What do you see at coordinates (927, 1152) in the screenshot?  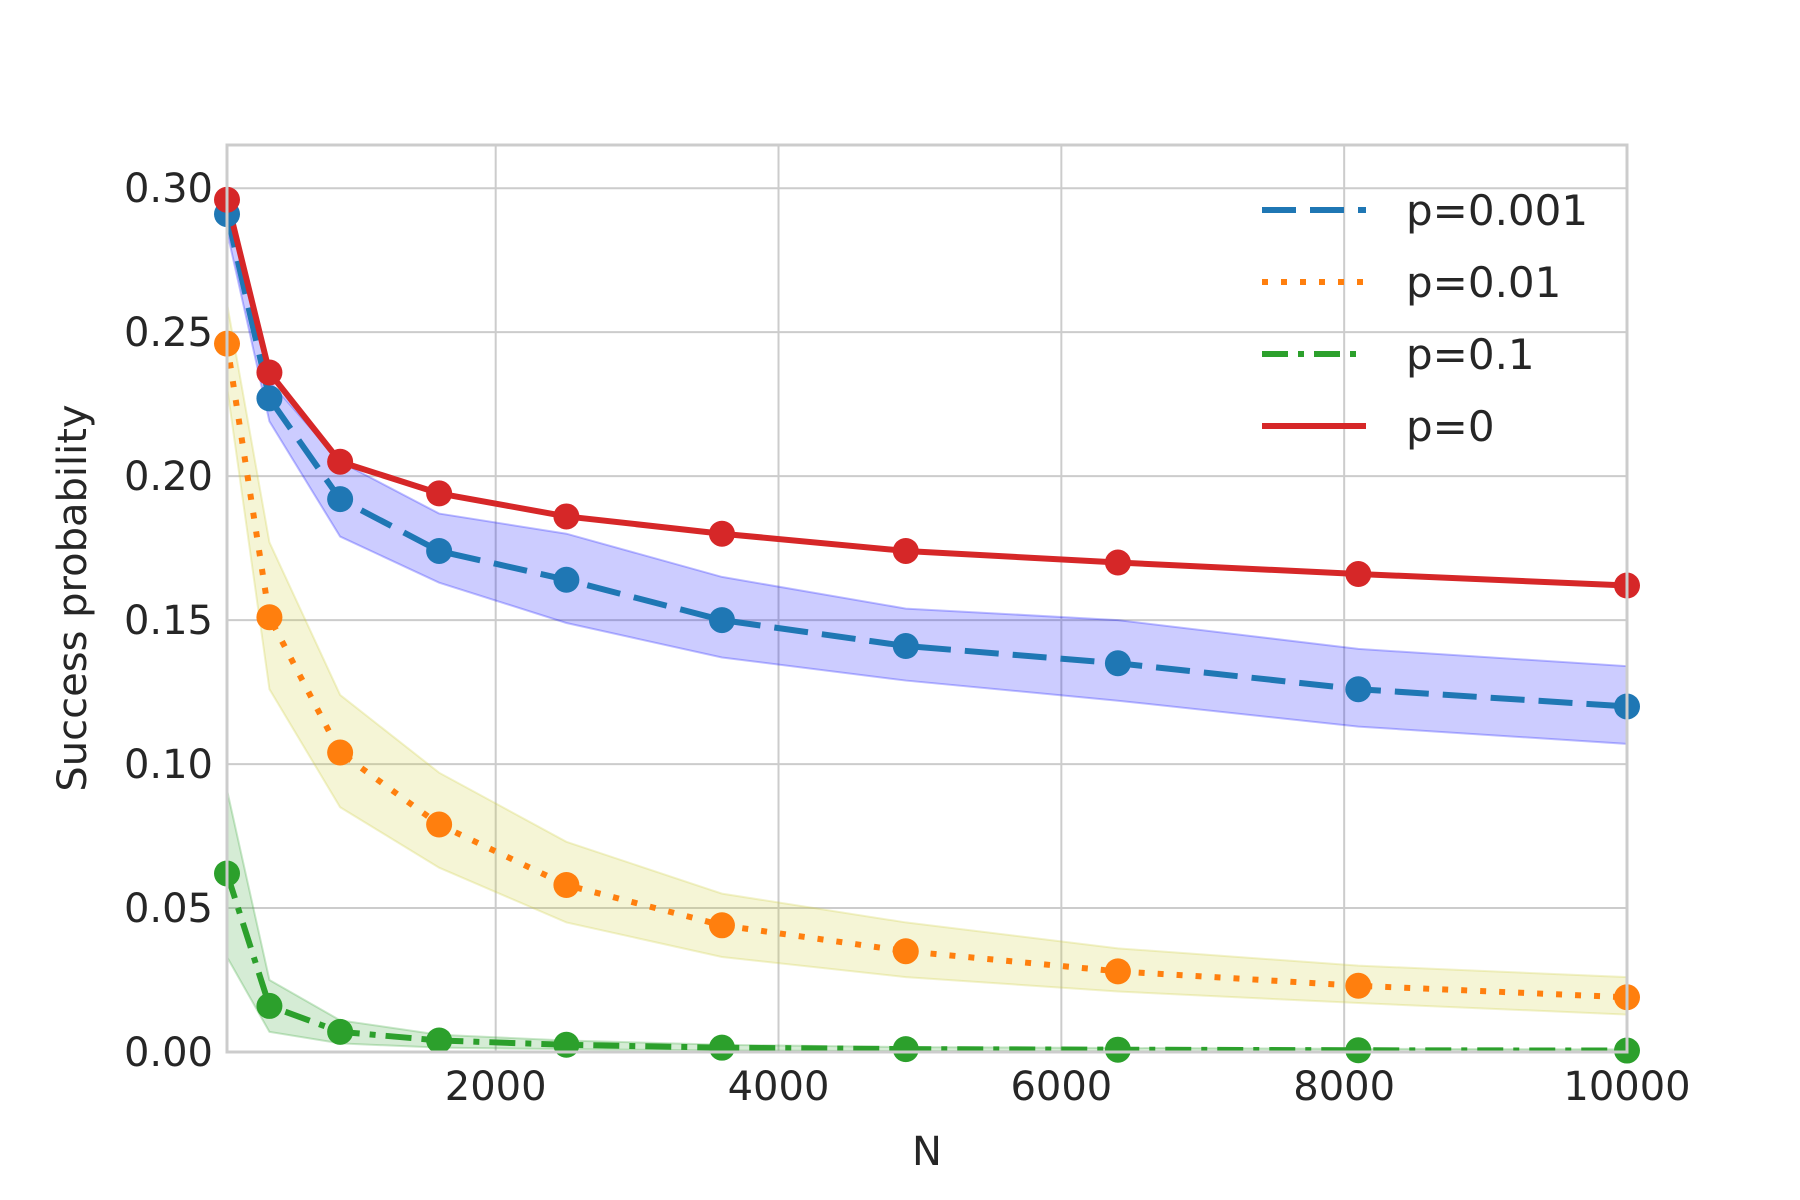 I see `x-axis-label: N` at bounding box center [927, 1152].